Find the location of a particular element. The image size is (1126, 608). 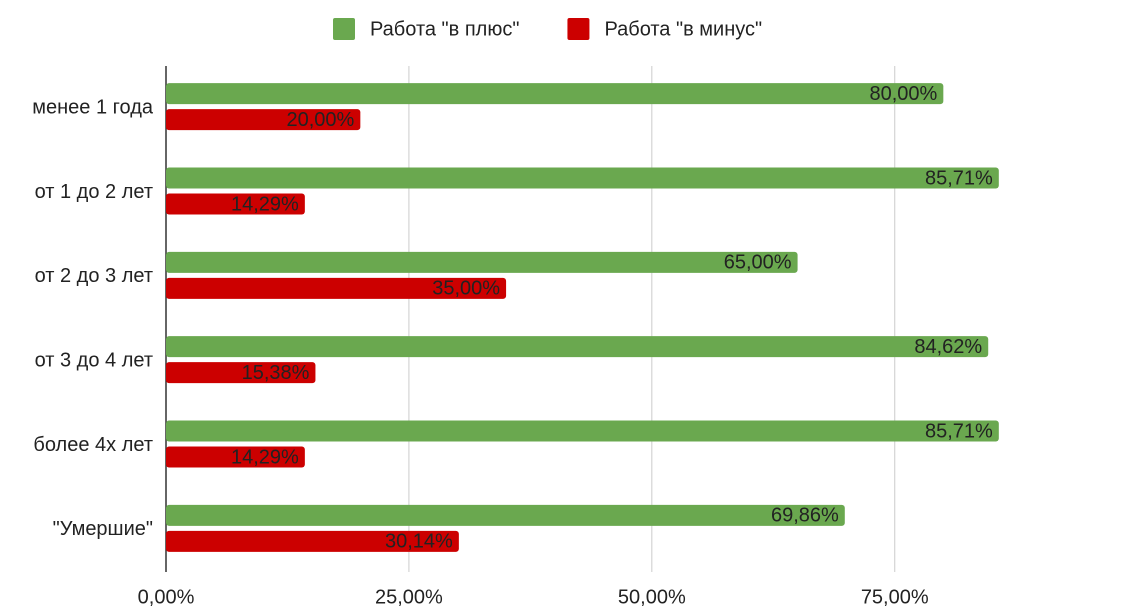

y-tick-label: более 4х лет is located at coordinates (93, 445).